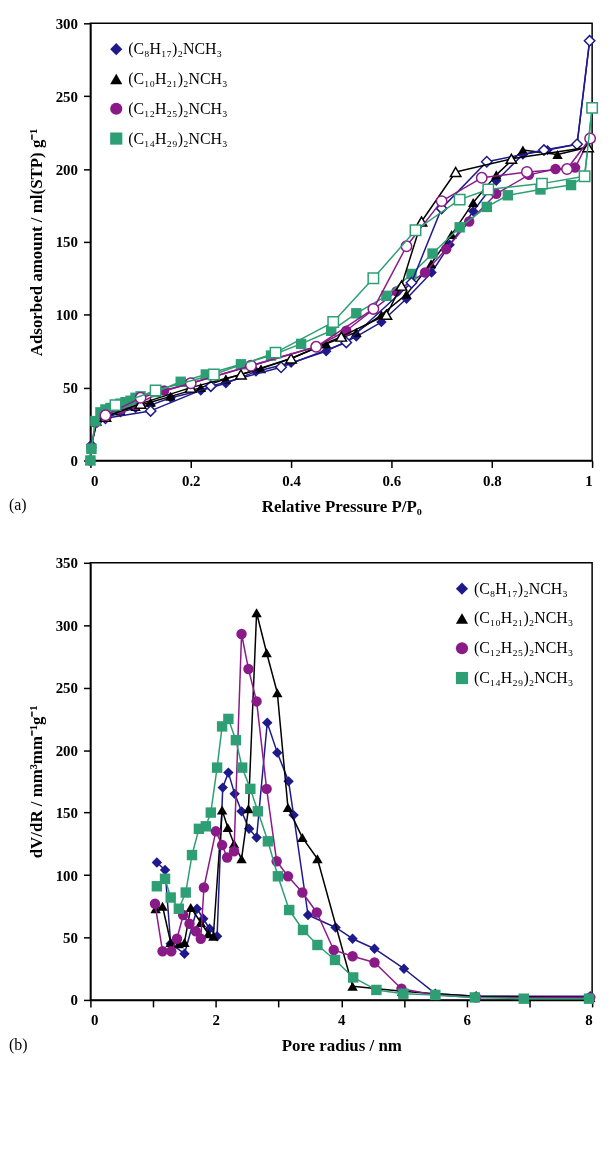 This screenshot has width=611, height=1153. I want to click on x-tick-label: 6, so click(467, 1020).